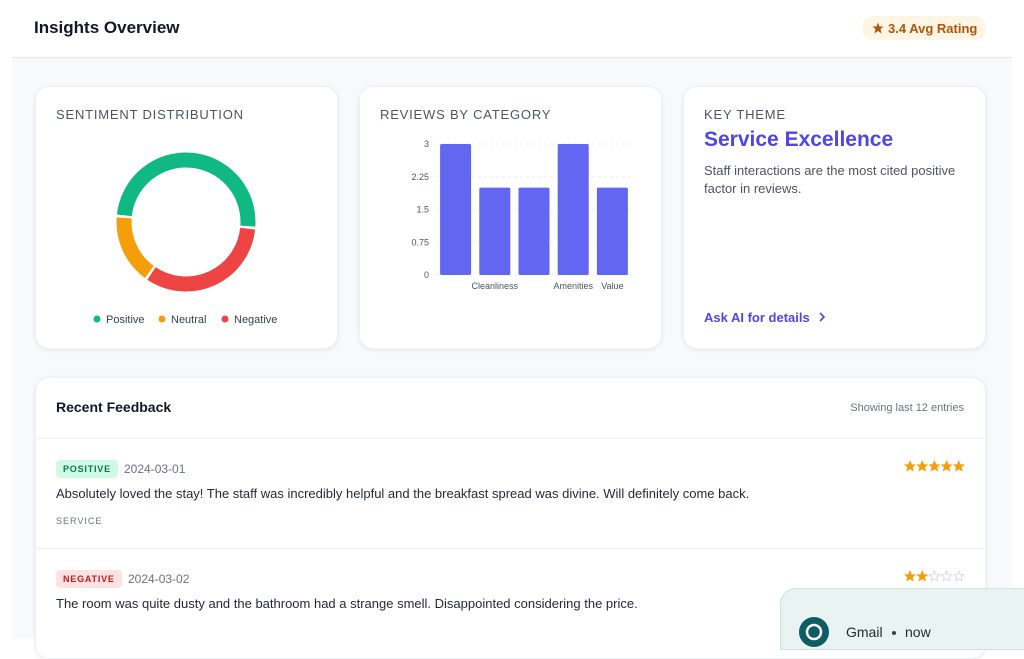 The width and height of the screenshot is (1024, 659). What do you see at coordinates (87, 469) in the screenshot?
I see `sentiment-badge: POSITIVE` at bounding box center [87, 469].